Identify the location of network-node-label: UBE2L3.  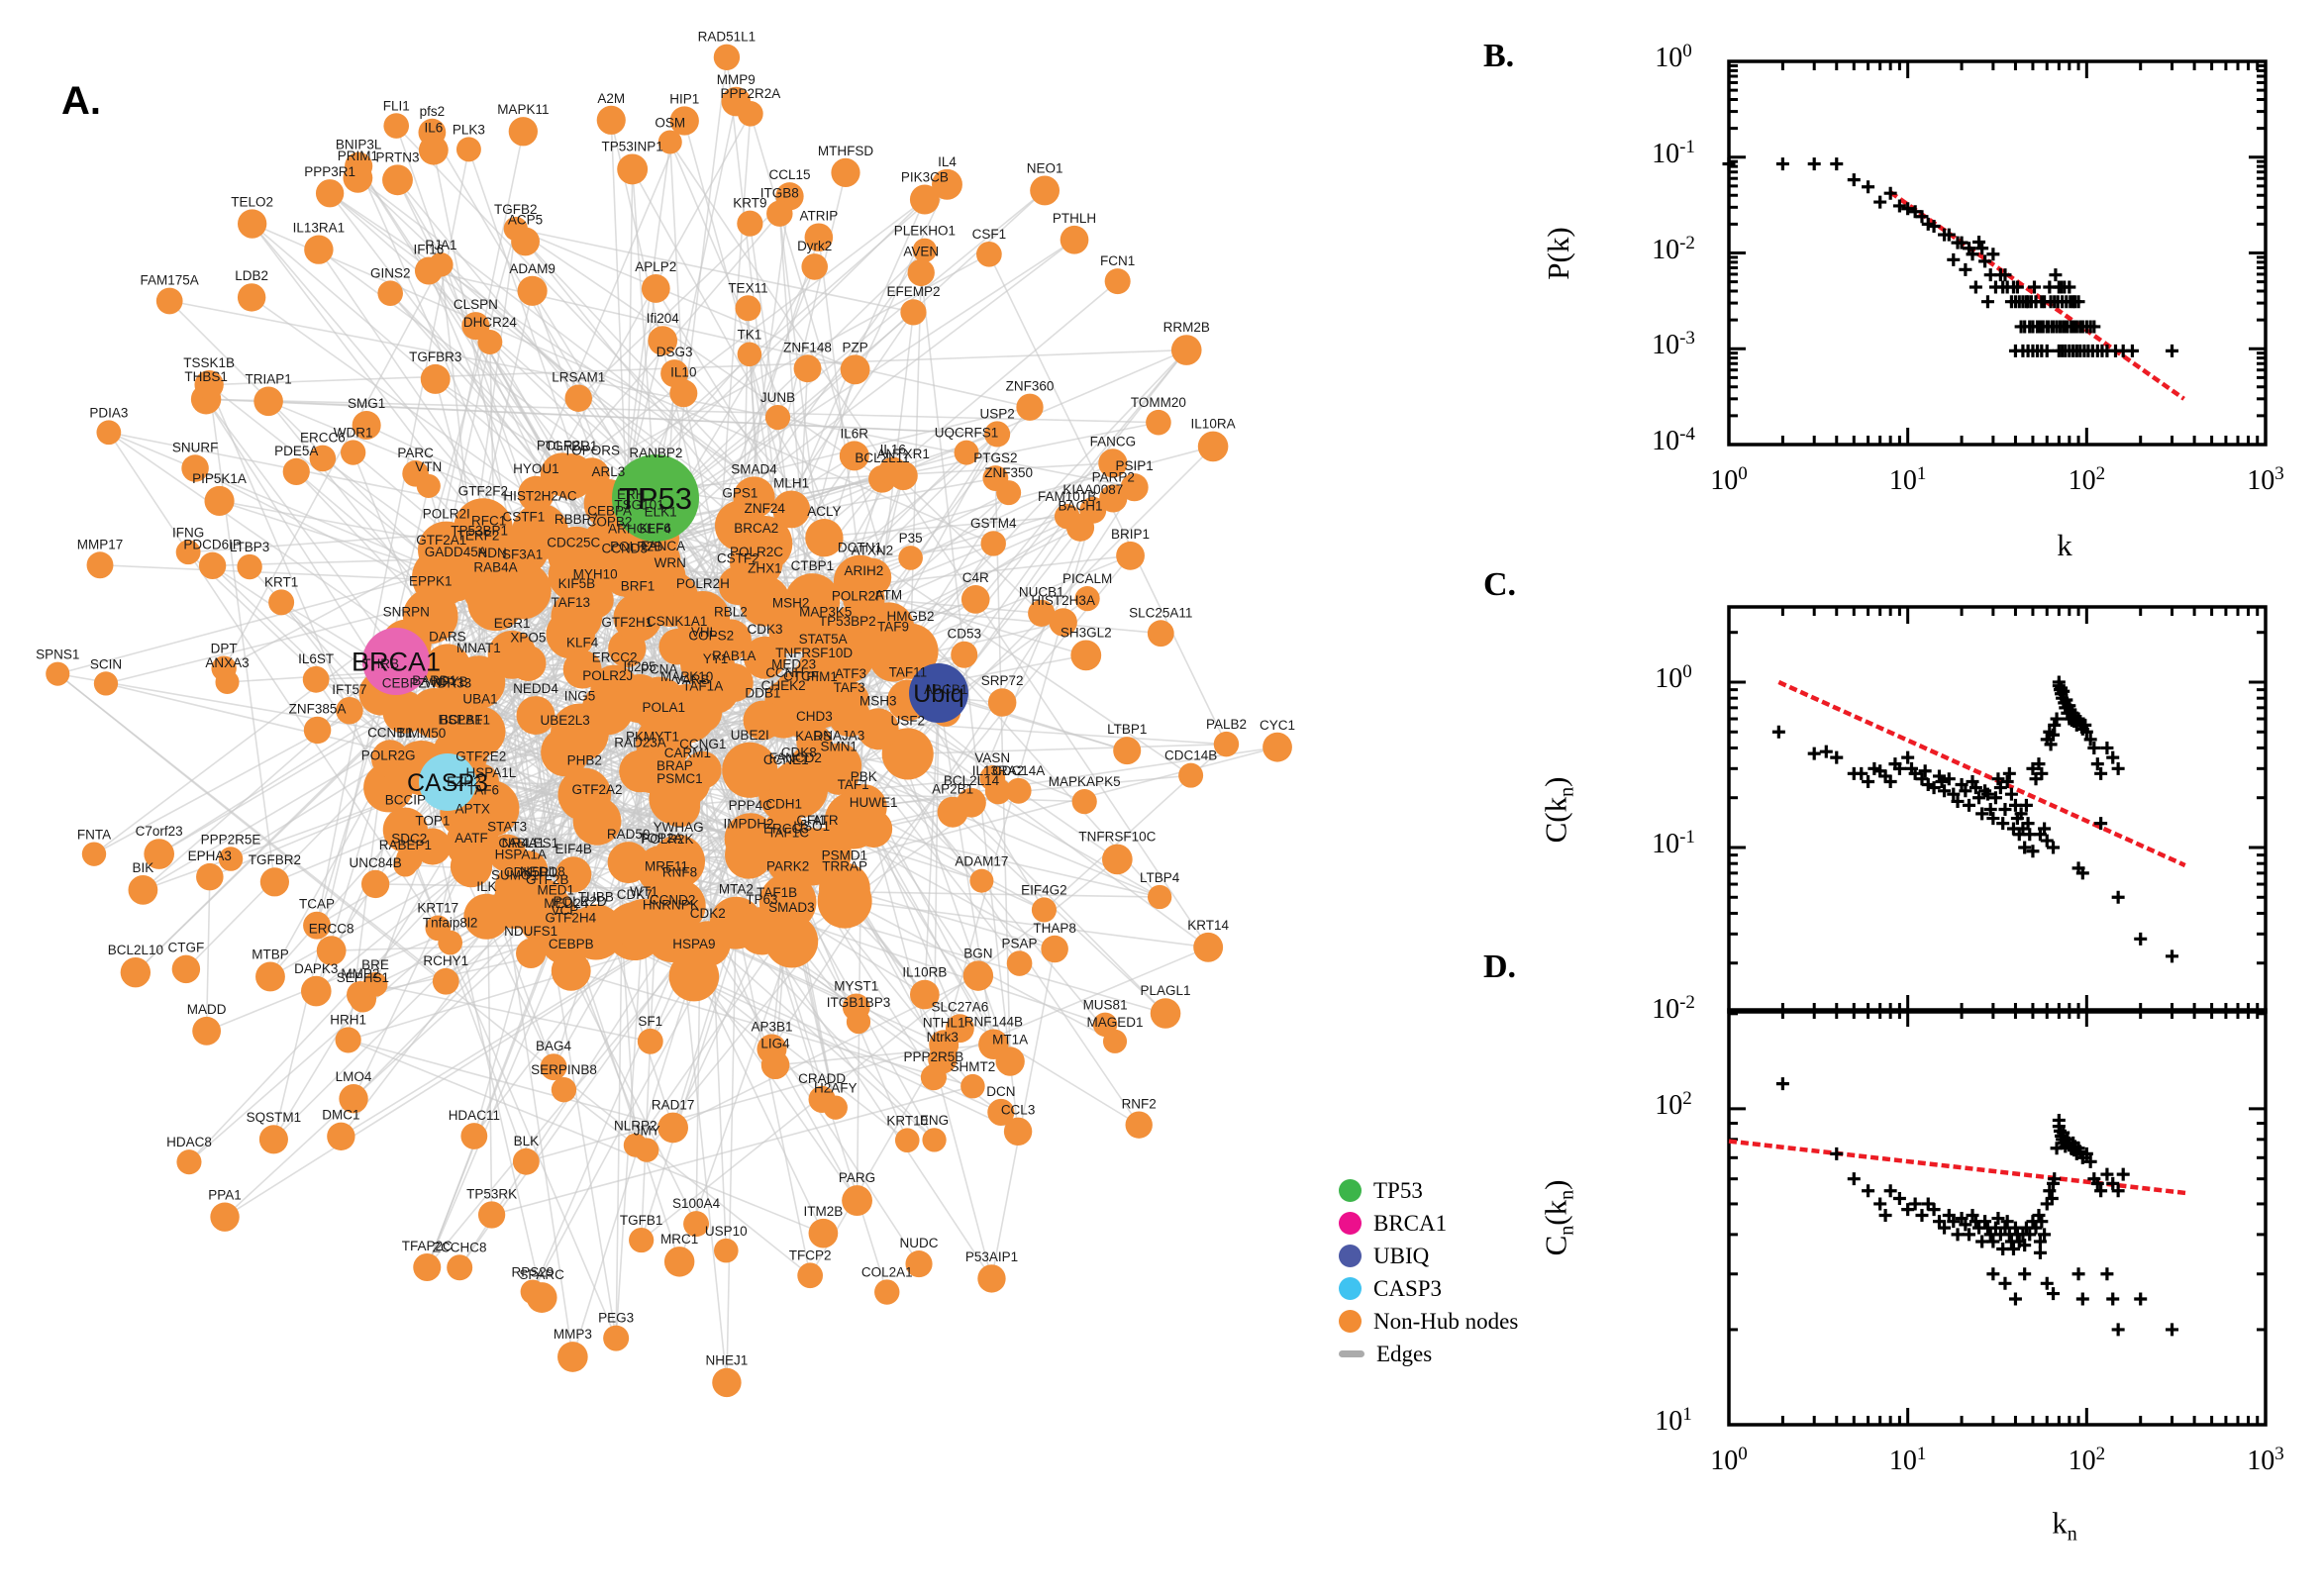
(566, 721).